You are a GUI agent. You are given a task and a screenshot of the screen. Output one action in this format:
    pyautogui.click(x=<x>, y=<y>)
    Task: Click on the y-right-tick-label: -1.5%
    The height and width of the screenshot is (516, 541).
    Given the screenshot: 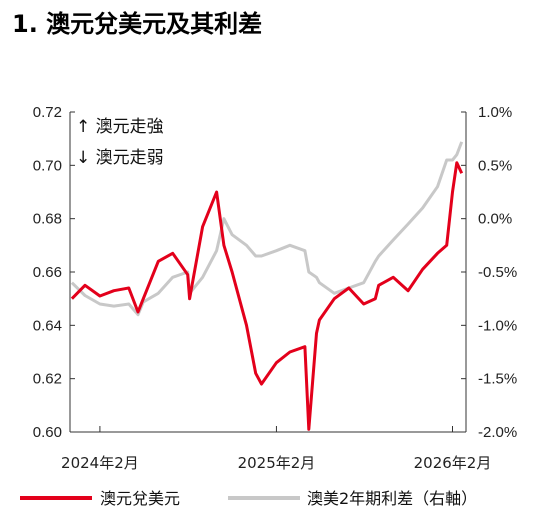 What is the action you would take?
    pyautogui.click(x=497, y=379)
    